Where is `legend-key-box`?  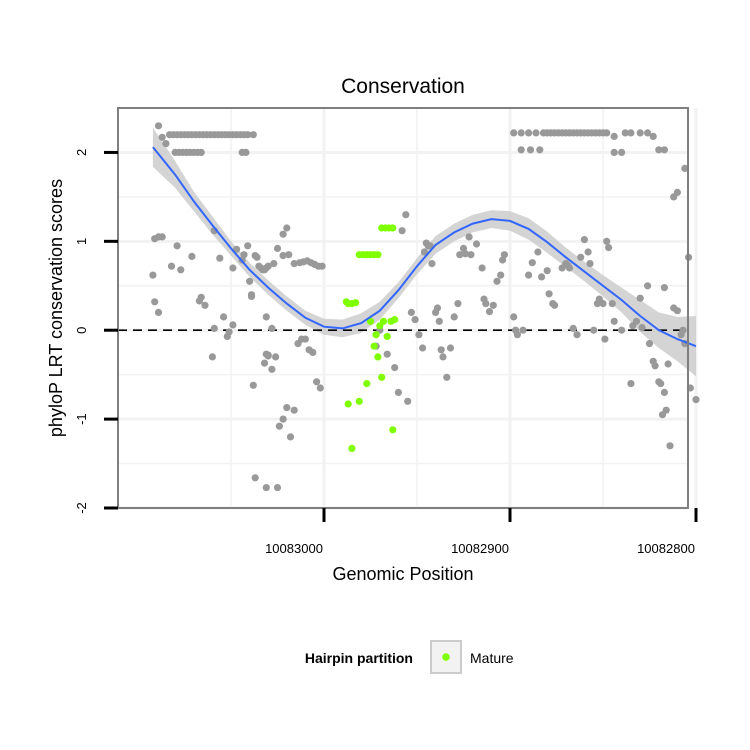 legend-key-box is located at coordinates (446, 657).